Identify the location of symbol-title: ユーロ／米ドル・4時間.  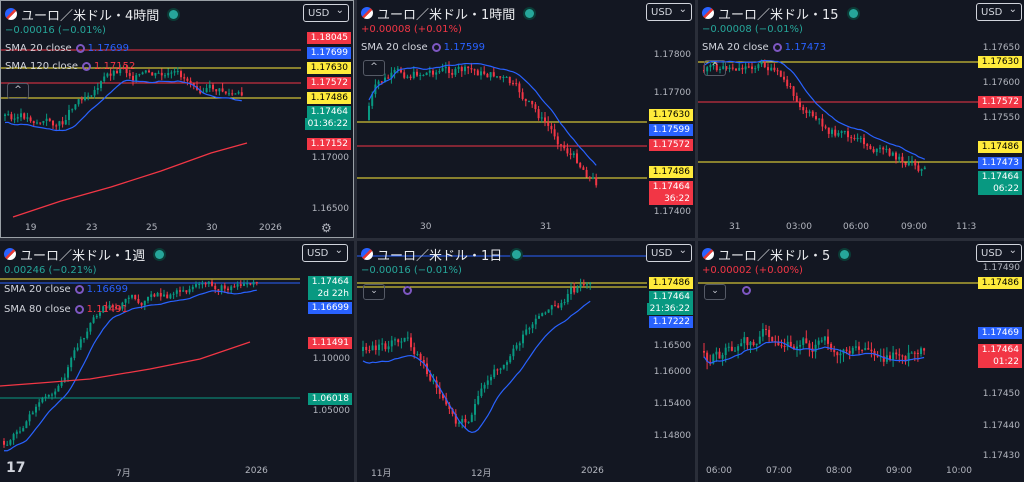
(90, 16).